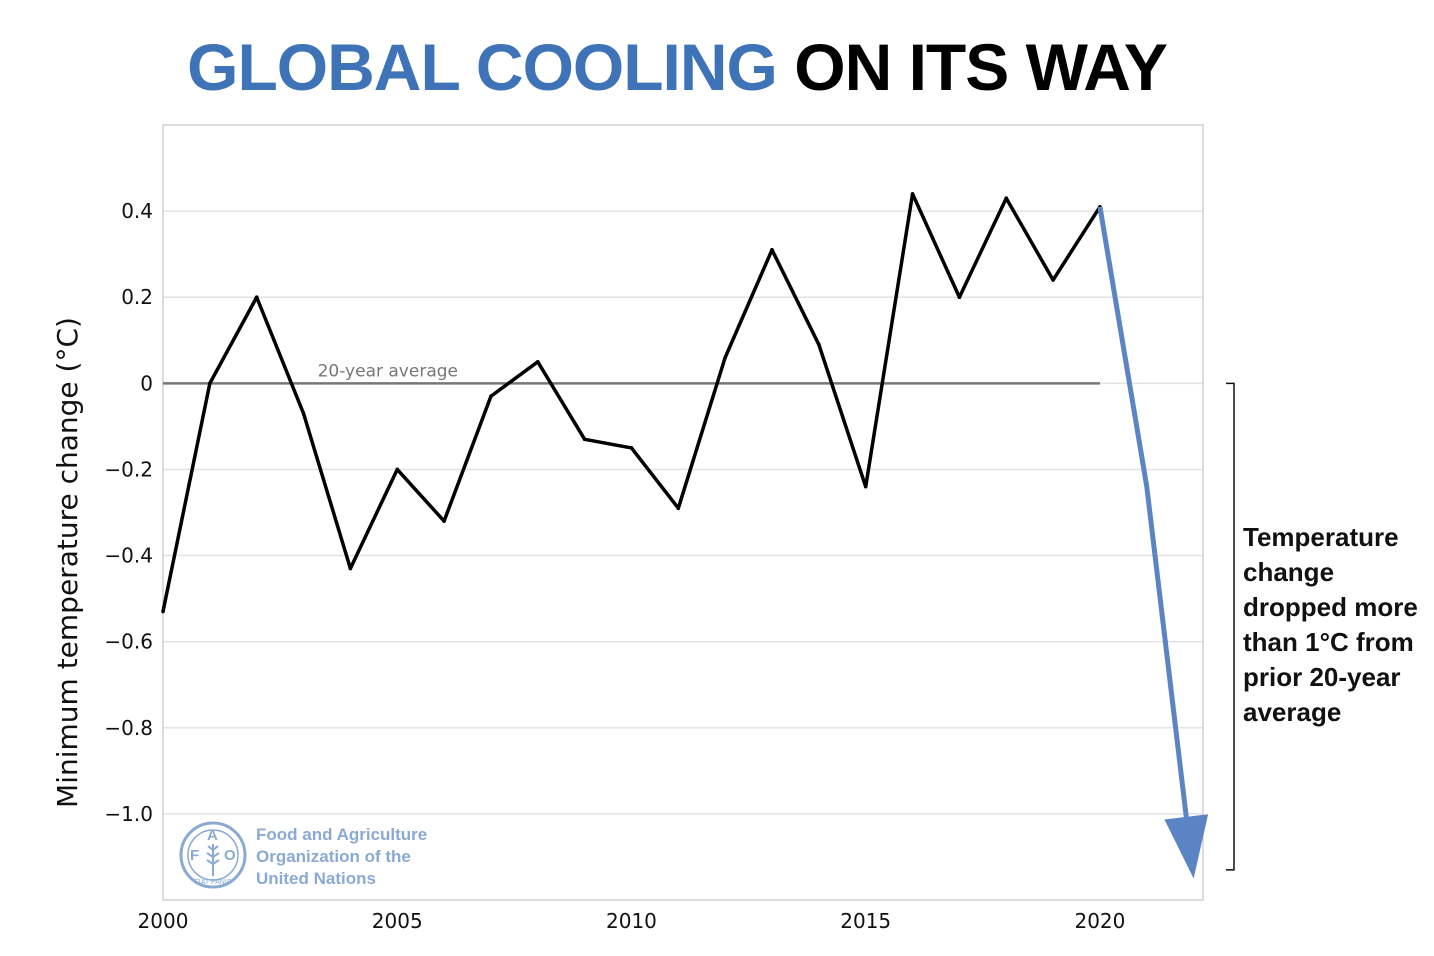 The height and width of the screenshot is (956, 1434). Describe the element at coordinates (128, 728) in the screenshot. I see `y-tick-label: −0.8` at that location.